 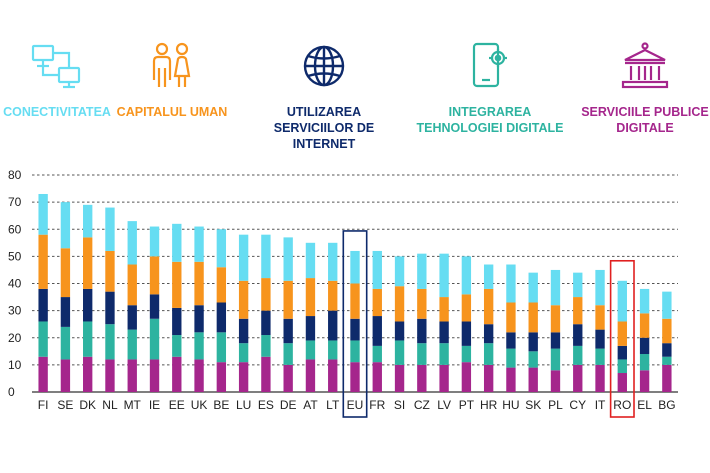 I want to click on x-tick-label: FR, so click(x=377, y=405).